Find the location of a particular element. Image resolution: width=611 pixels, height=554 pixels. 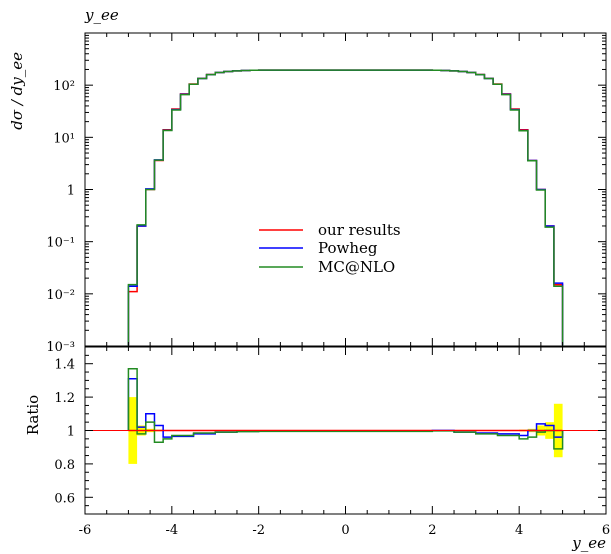

legend-label-powheg: Powheg is located at coordinates (348, 248).